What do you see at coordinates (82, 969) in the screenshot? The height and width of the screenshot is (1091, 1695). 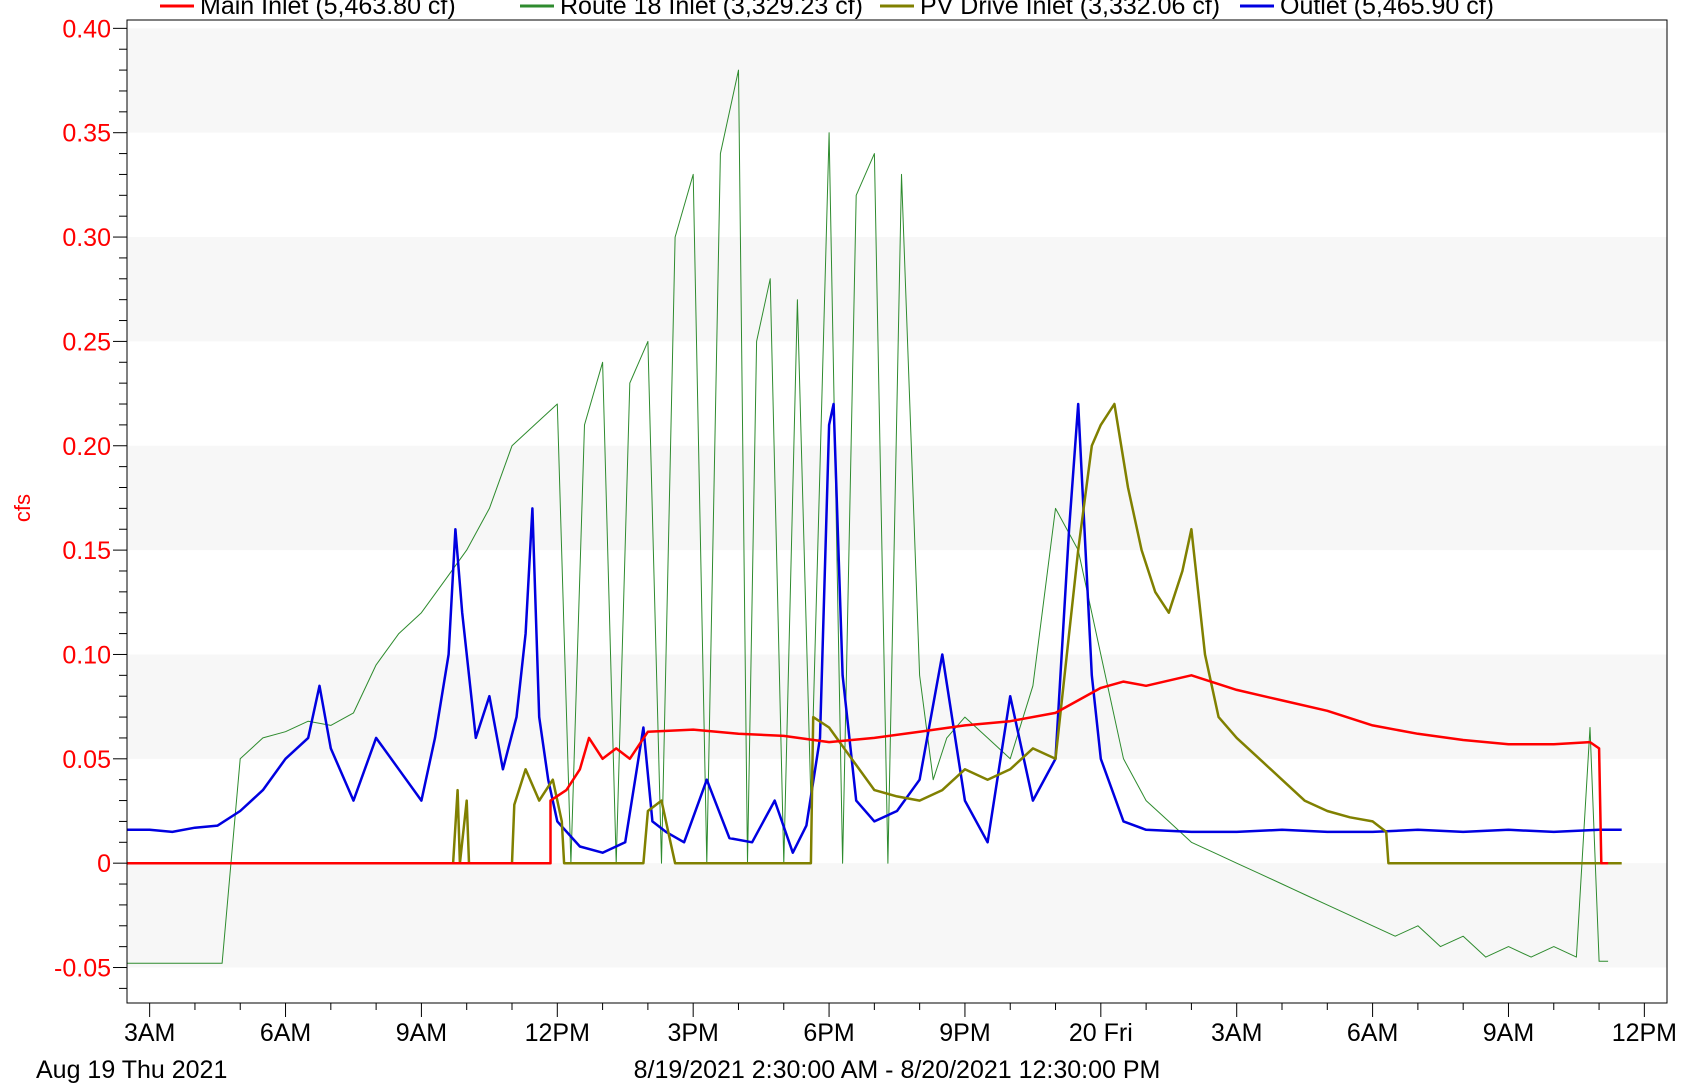 I see `y-tick-label: -0.05` at bounding box center [82, 969].